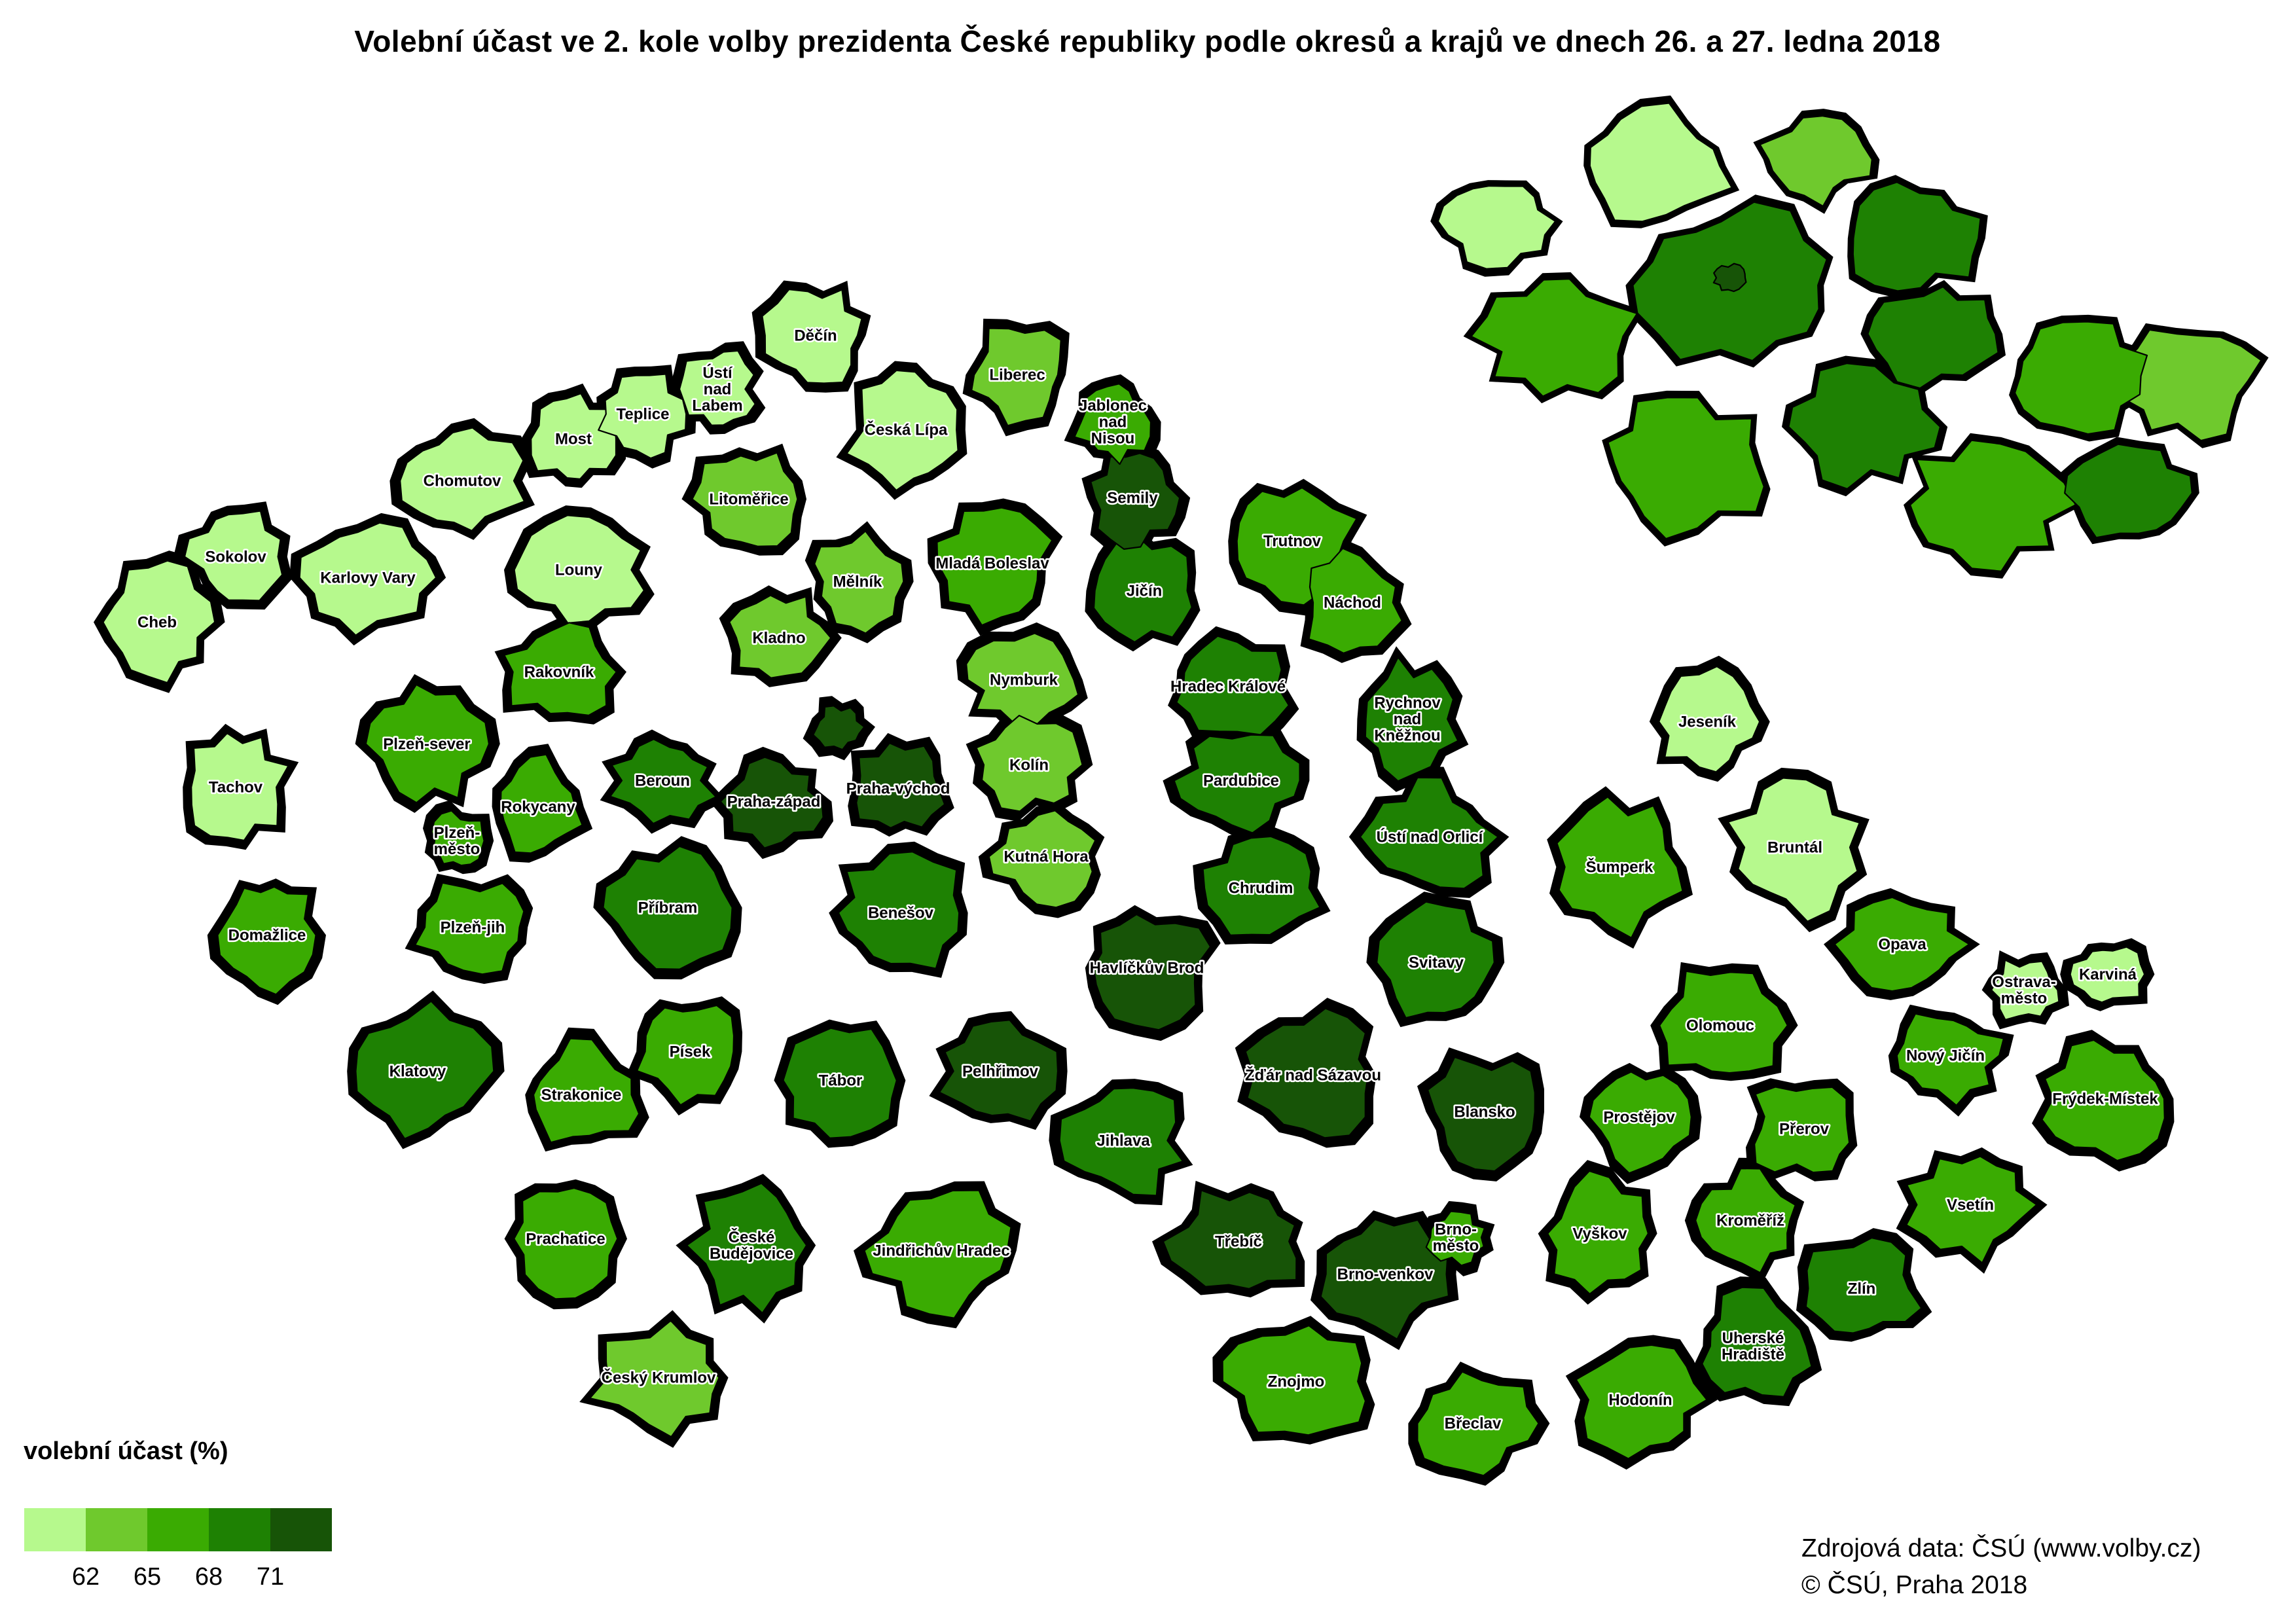  Describe the element at coordinates (1261, 888) in the screenshot. I see `district-label-chrudim: Chrudim` at that location.